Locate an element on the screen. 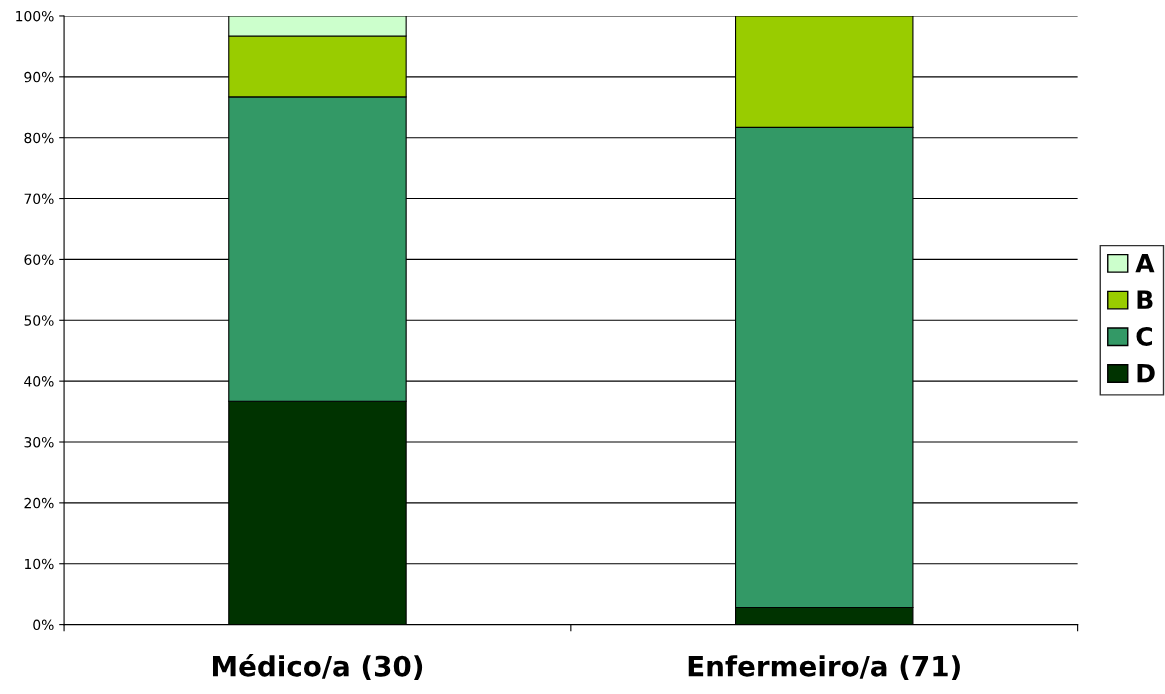 The height and width of the screenshot is (694, 1165). legend-label: C is located at coordinates (1144, 336).